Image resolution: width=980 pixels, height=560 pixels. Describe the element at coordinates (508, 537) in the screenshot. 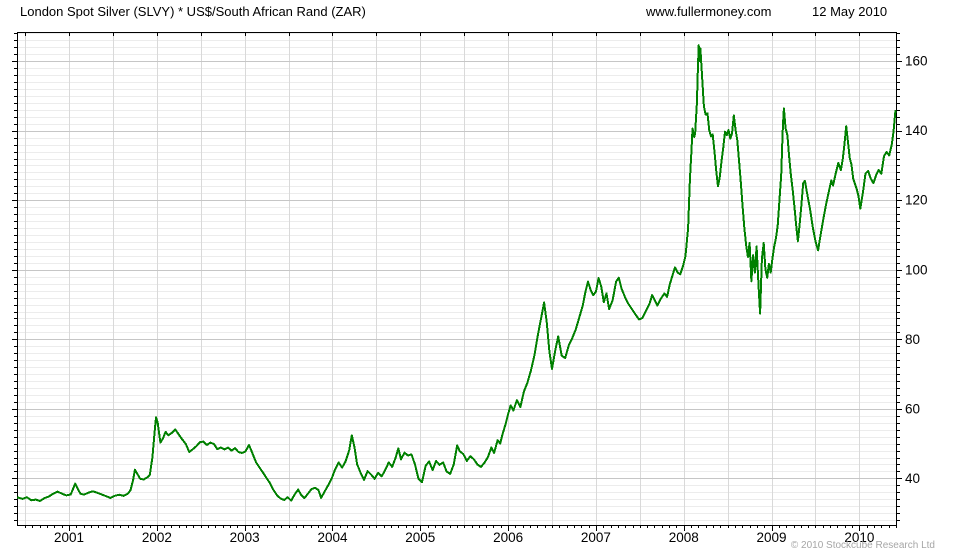

I see `svg-text: 2006` at that location.